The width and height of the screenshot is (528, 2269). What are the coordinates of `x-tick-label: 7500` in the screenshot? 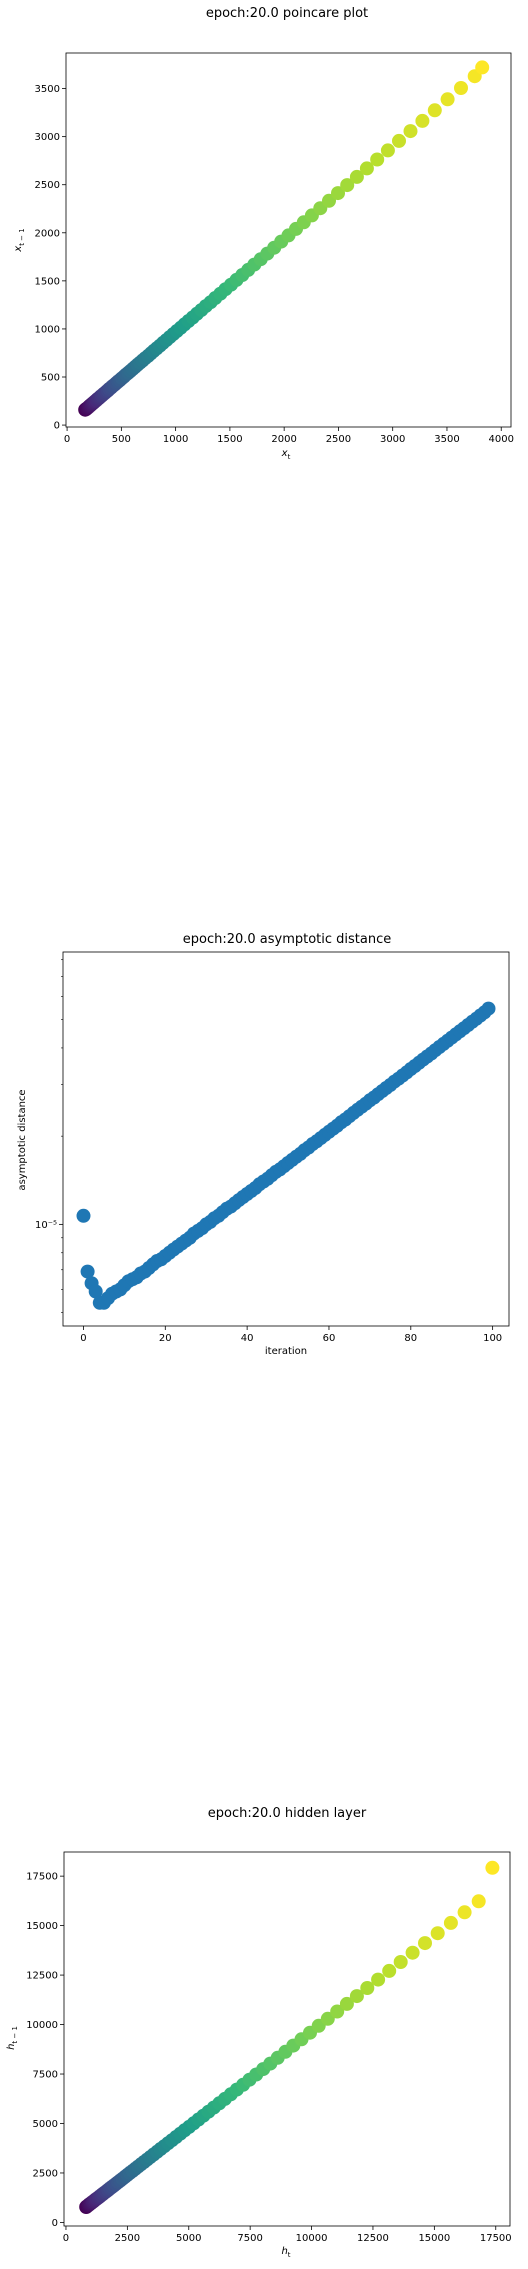 It's located at (249, 2238).